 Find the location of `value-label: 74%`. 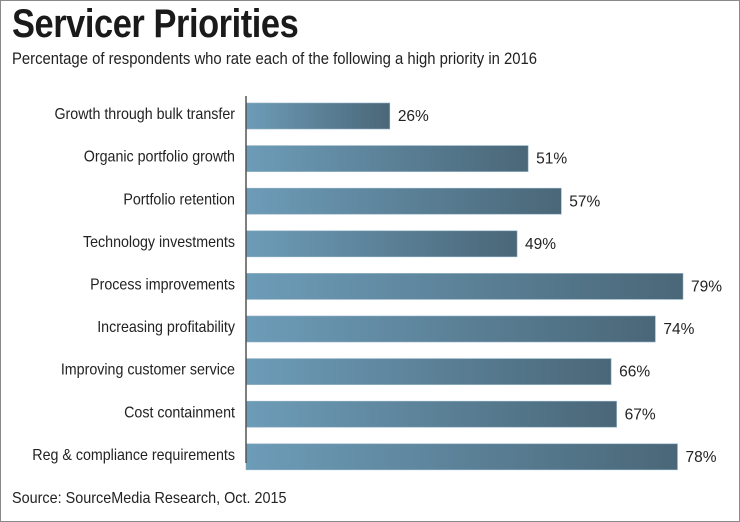

value-label: 74% is located at coordinates (678, 329).